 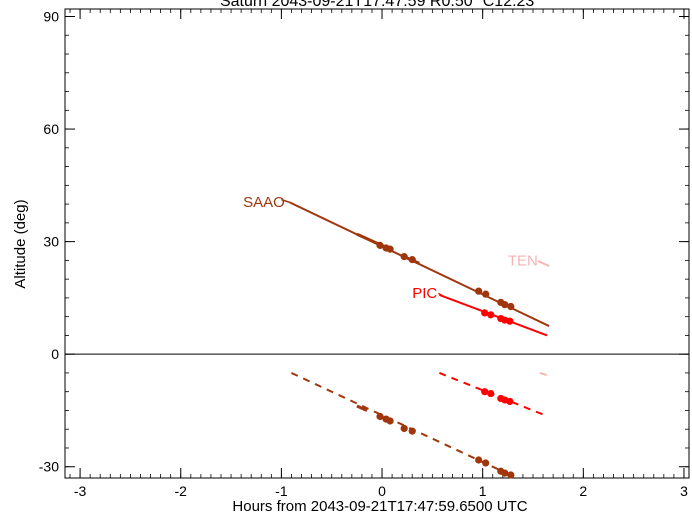 I want to click on x-axis-label: Hours from 2043-09-21T17:47:59.6500 UTC, so click(x=379, y=506).